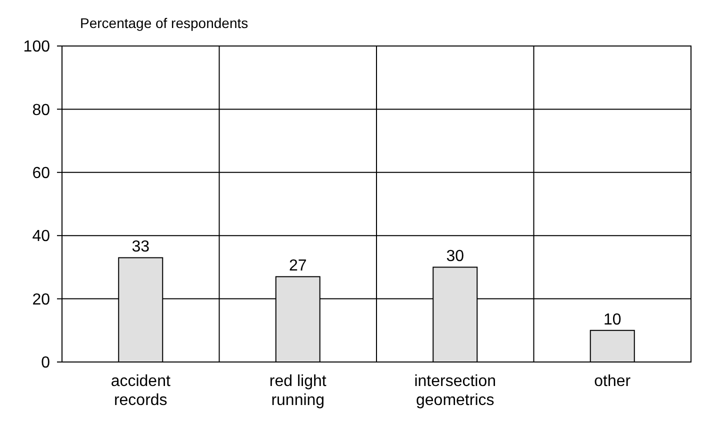  What do you see at coordinates (36, 47) in the screenshot?
I see `y-tick-label: 100` at bounding box center [36, 47].